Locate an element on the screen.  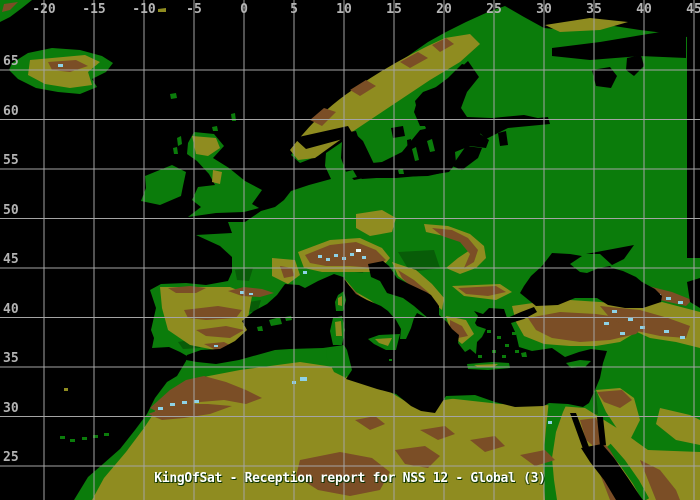
lon-label-40: 40 is located at coordinates (644, 9).